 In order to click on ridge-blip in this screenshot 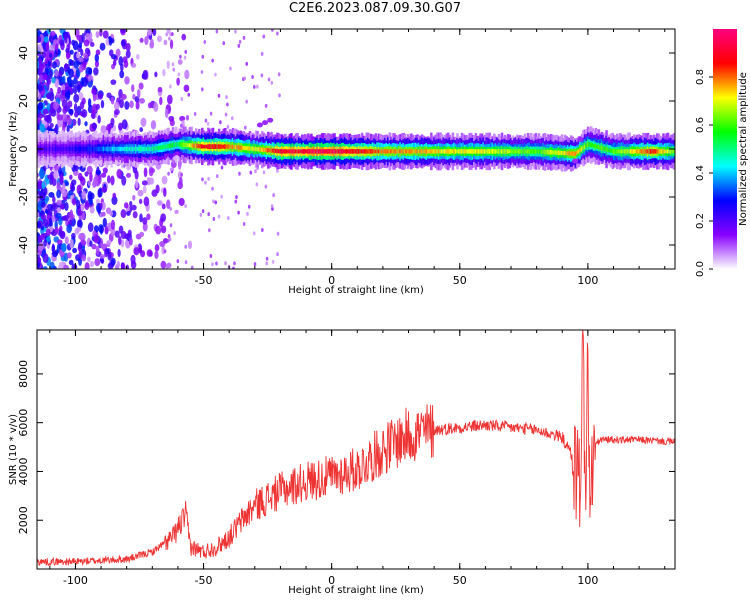, I will do `click(259, 125)`.